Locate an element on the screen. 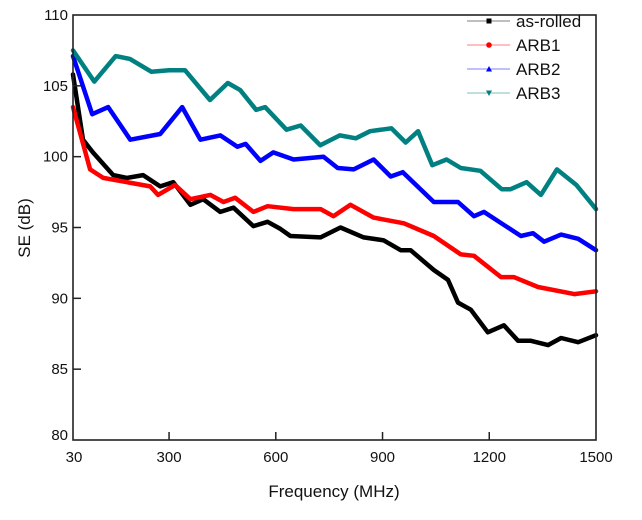  y-tick-label: 95 is located at coordinates (59, 228).